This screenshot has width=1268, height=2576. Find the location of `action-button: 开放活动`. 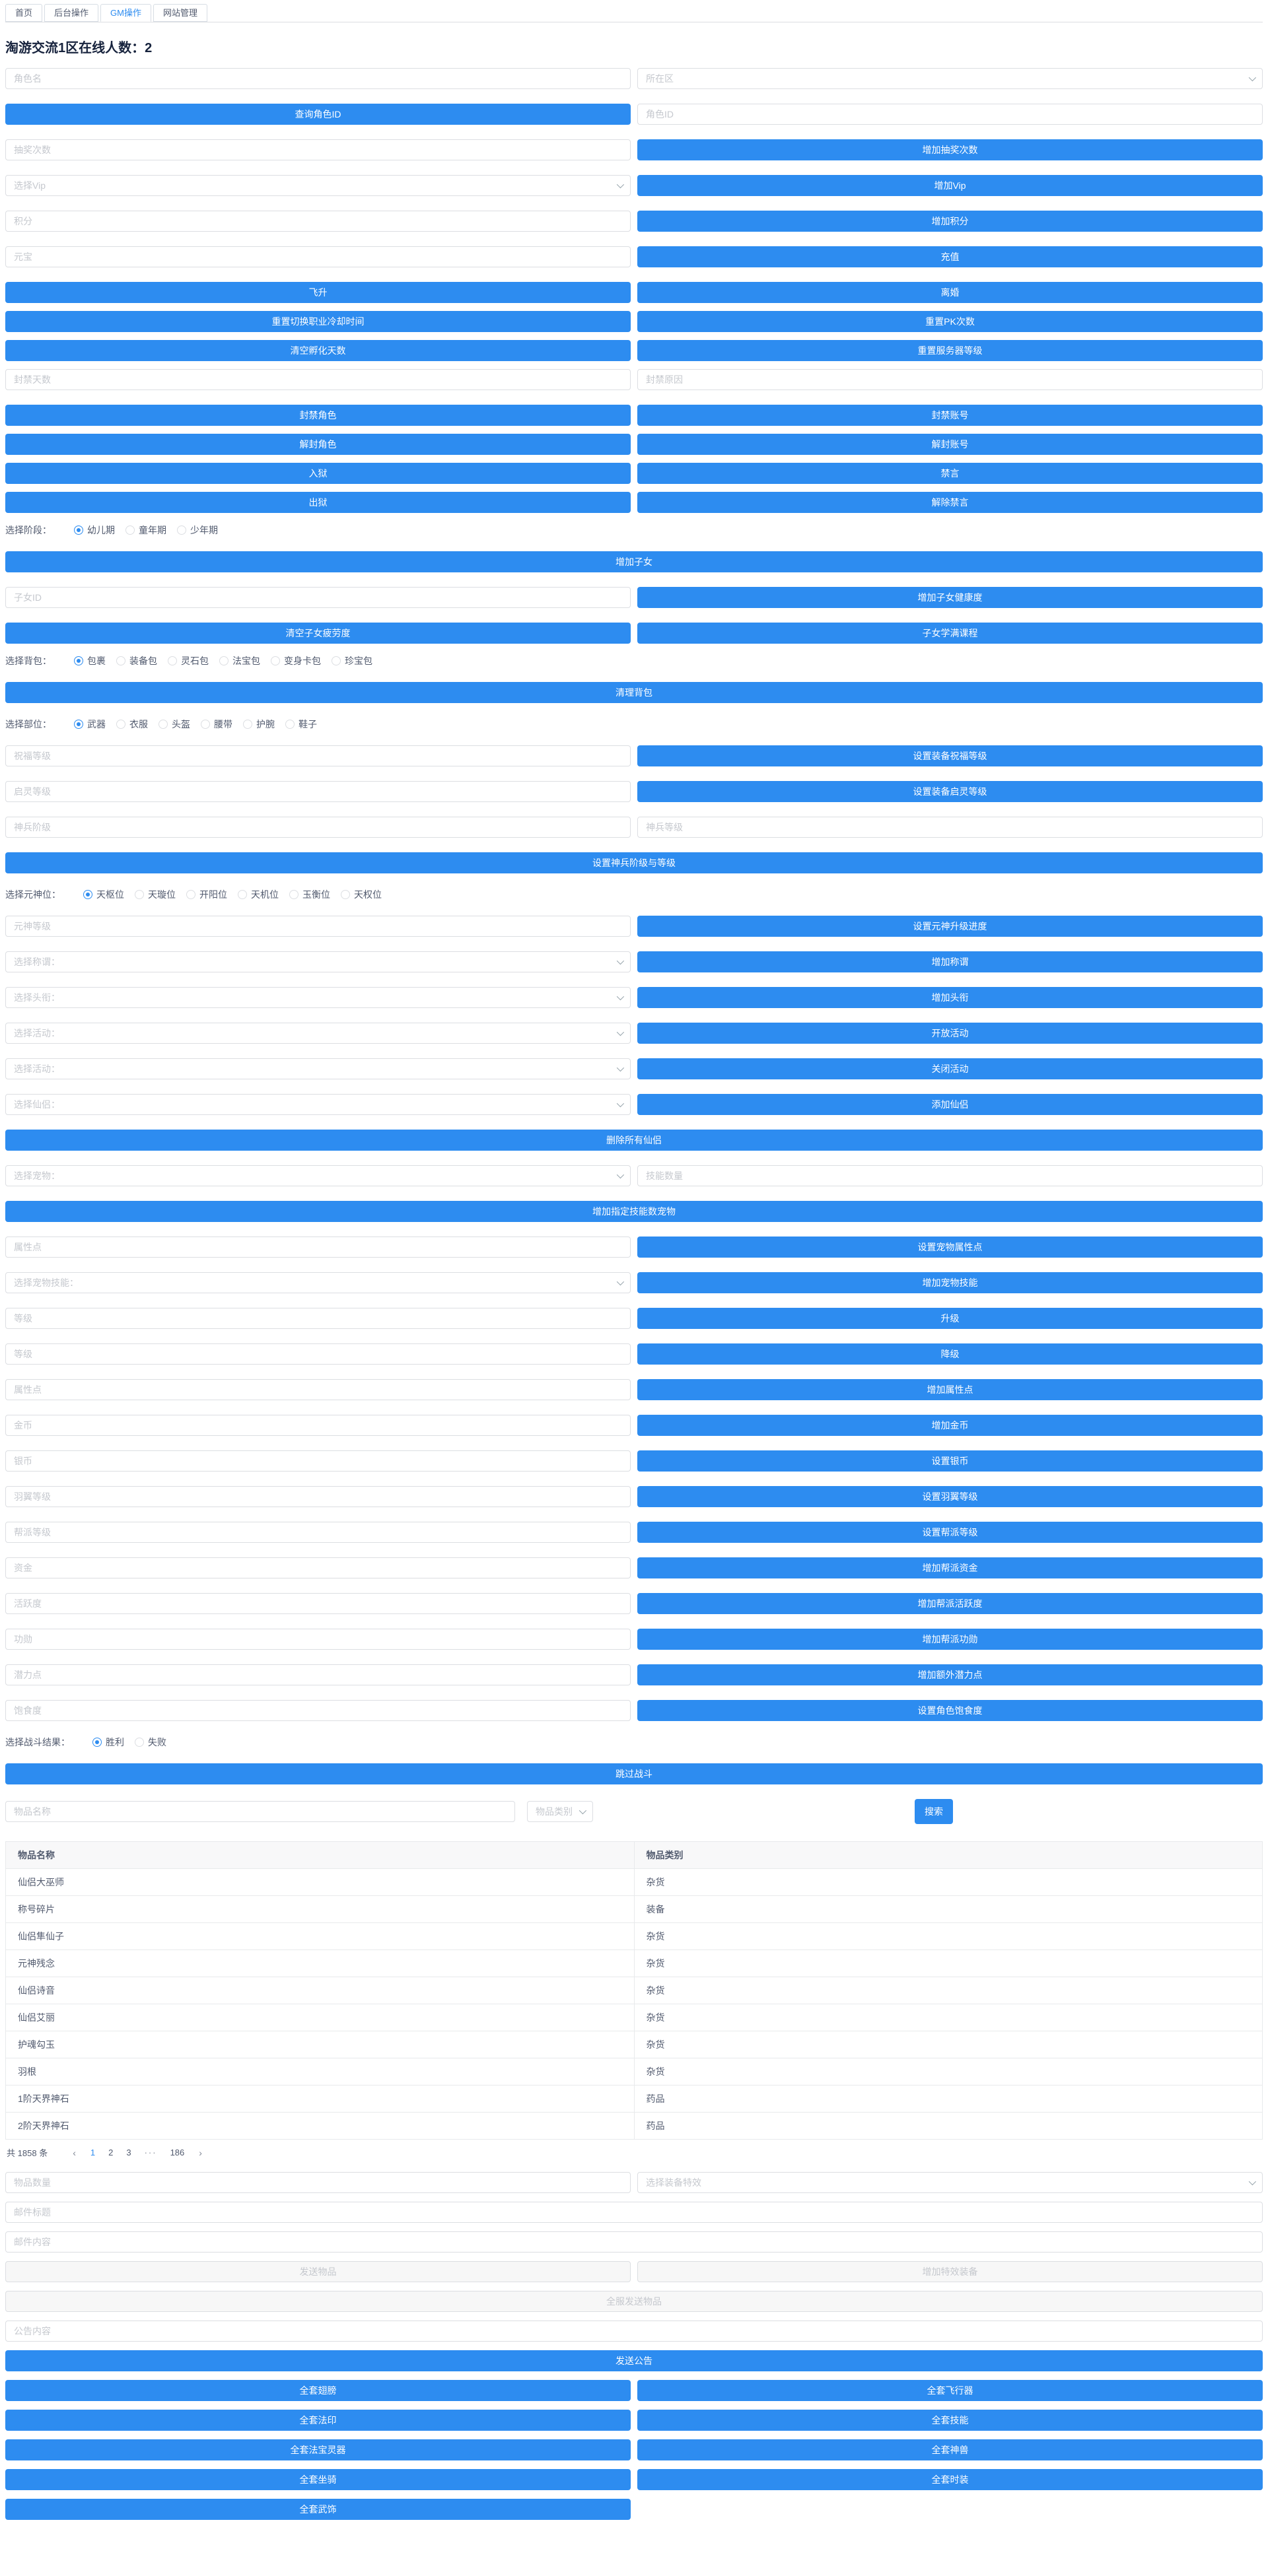

action-button: 开放活动 is located at coordinates (950, 1034).